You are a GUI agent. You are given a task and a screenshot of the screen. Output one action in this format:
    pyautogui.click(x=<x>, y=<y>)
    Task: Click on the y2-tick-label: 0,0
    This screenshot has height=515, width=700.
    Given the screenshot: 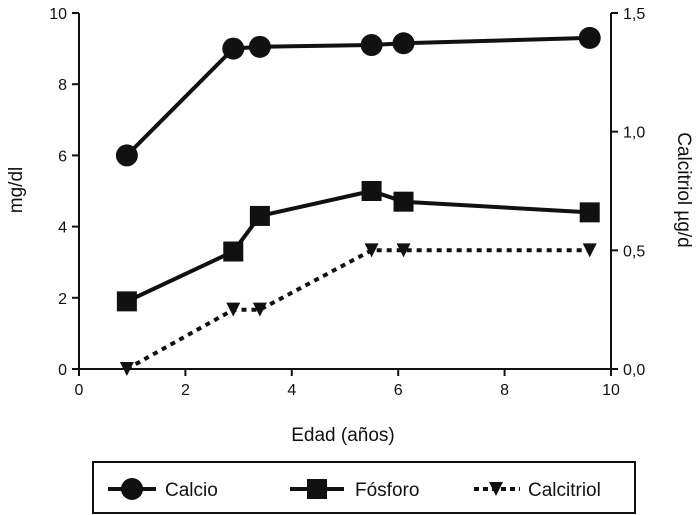 What is the action you would take?
    pyautogui.click(x=634, y=370)
    